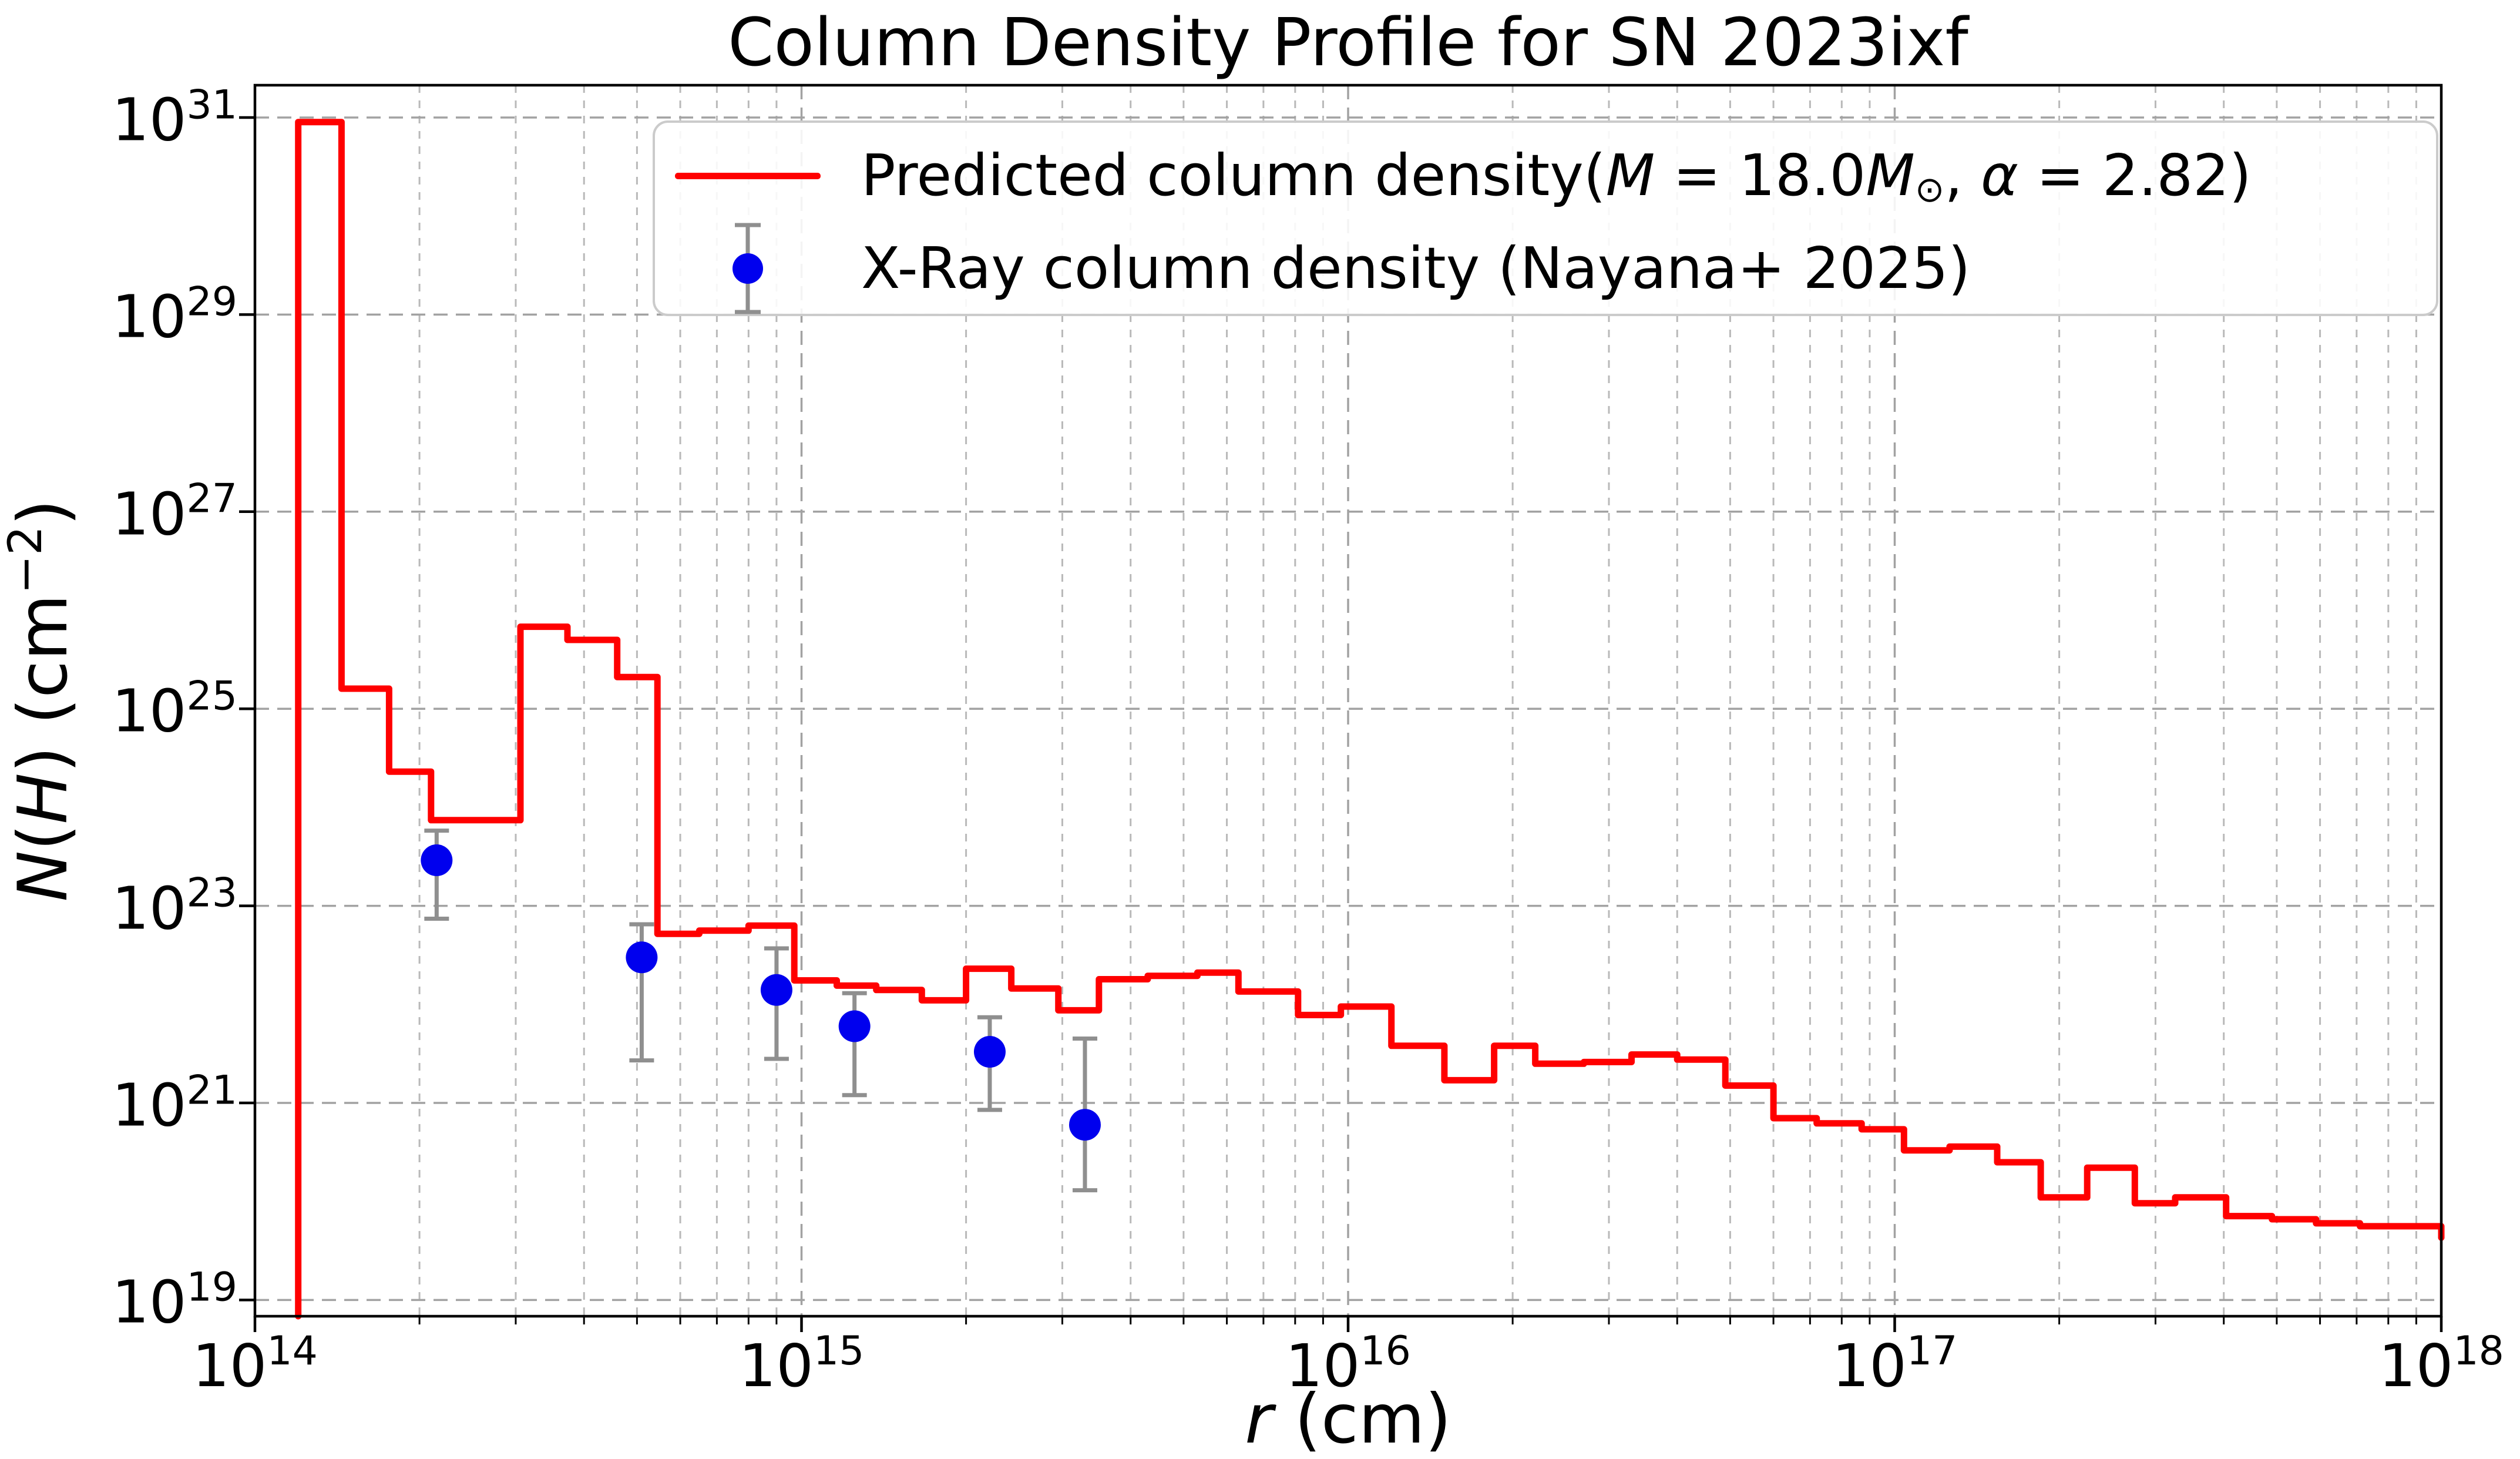 The image size is (2520, 1459). Describe the element at coordinates (174, 906) in the screenshot. I see `y-tick-label: 1023` at that location.